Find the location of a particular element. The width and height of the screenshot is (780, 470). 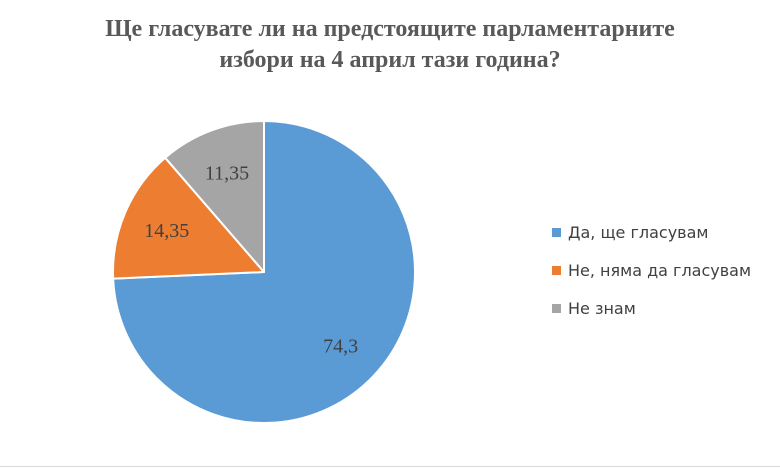

pie-label-yes: 74,3 is located at coordinates (340, 346).